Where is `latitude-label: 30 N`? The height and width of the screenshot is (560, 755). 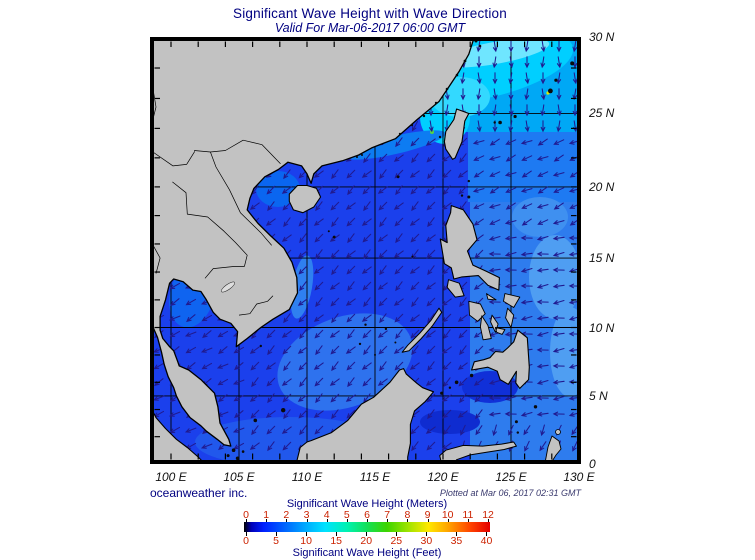
latitude-label: 30 N is located at coordinates (602, 36).